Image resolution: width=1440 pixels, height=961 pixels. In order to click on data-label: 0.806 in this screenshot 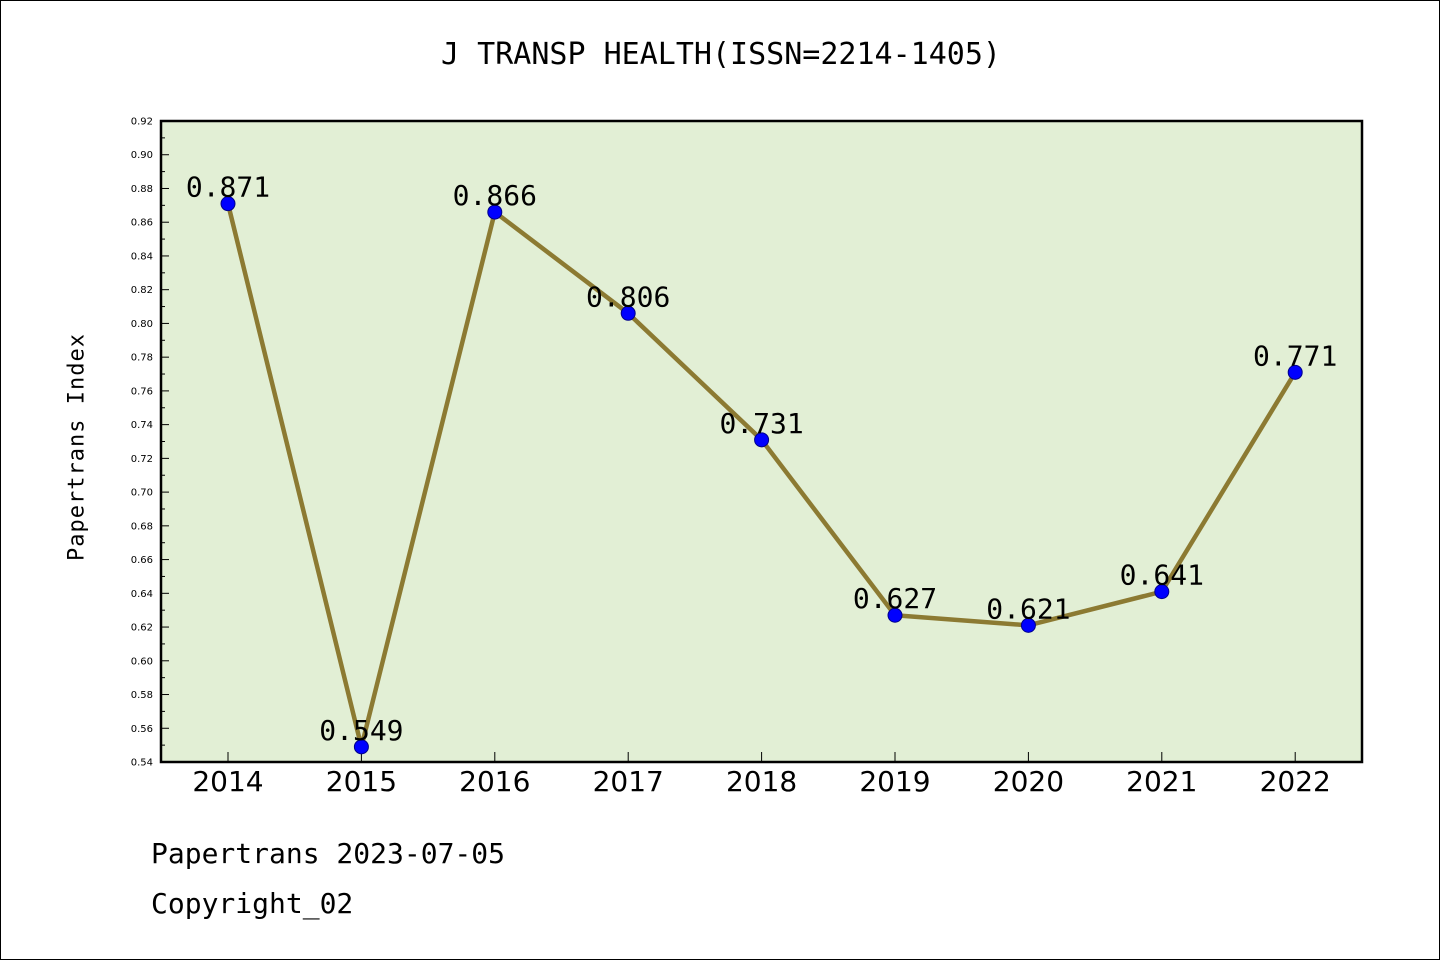, I will do `click(628, 296)`.